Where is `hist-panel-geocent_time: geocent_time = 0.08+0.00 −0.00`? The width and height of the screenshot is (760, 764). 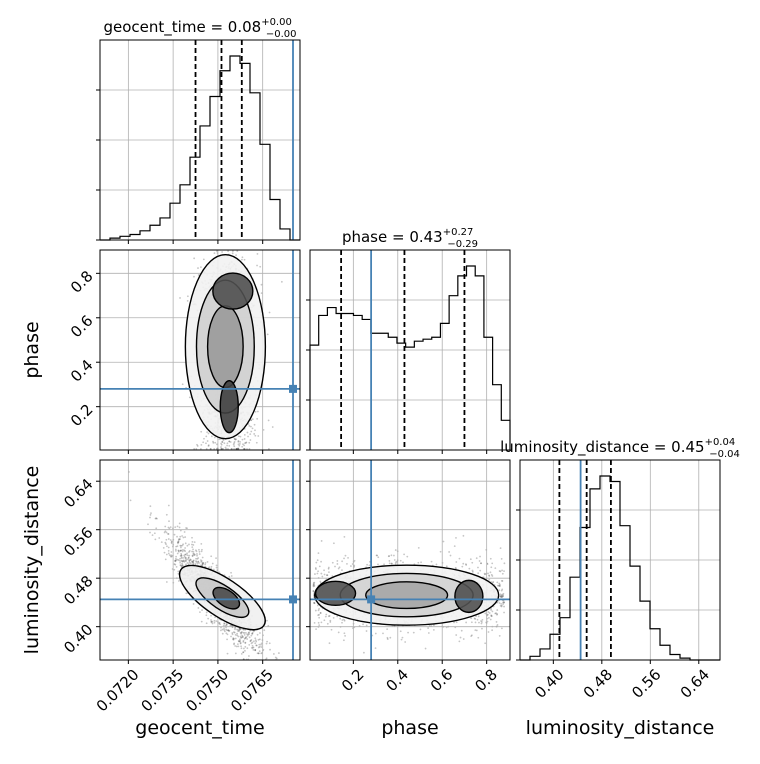
hist-panel-geocent_time: geocent_time = 0.08+0.00 −0.00 is located at coordinates (198, 130).